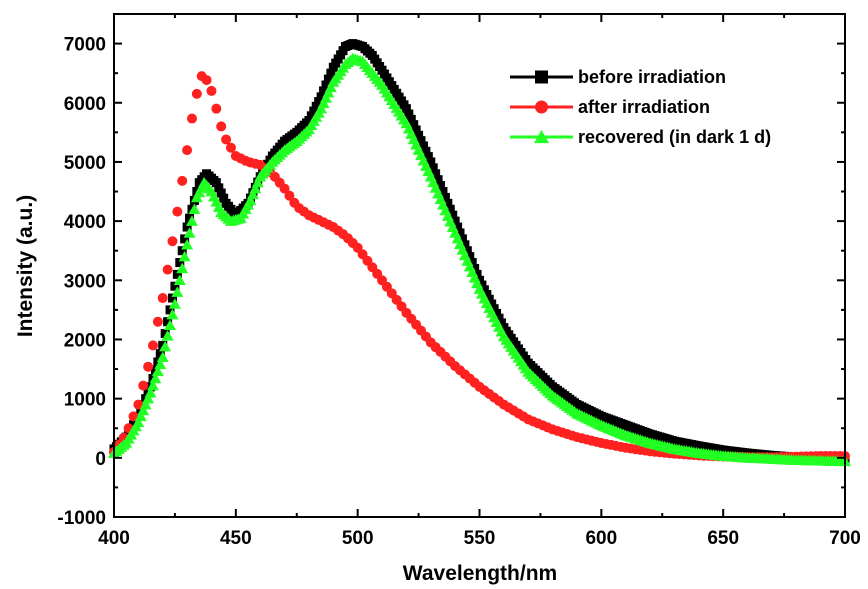  What do you see at coordinates (85, 400) in the screenshot?
I see `y-tick-label: 1000` at bounding box center [85, 400].